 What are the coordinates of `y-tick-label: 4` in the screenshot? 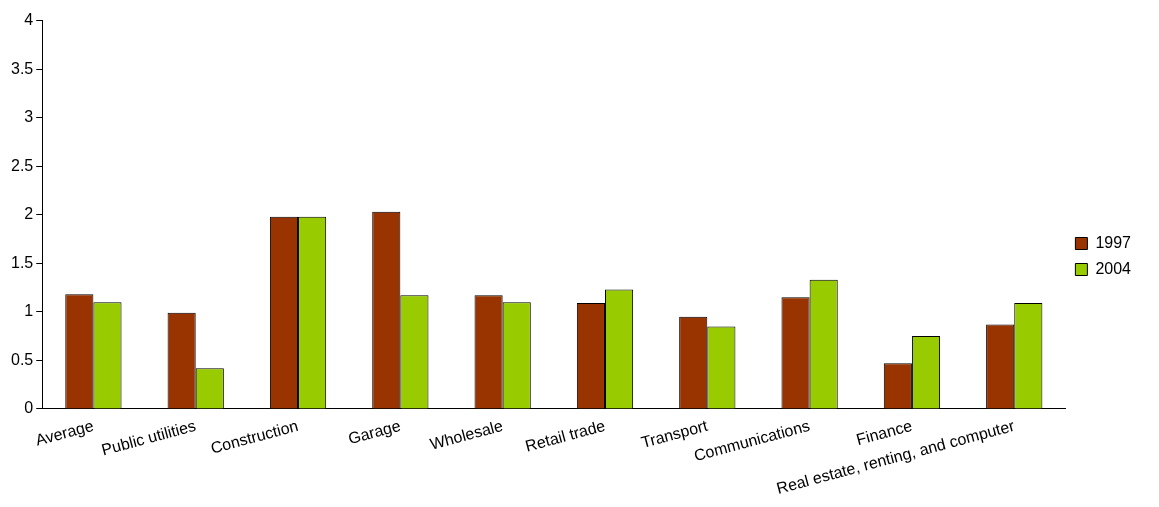 It's located at (29, 20).